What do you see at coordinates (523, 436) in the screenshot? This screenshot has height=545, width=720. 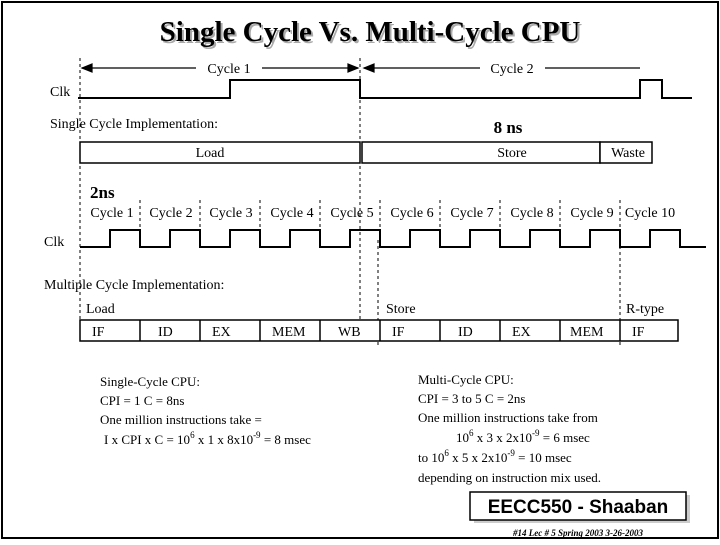 I see `multi-notes-line3: 106 x 3 x 2x10-9 = 6 msec` at bounding box center [523, 436].